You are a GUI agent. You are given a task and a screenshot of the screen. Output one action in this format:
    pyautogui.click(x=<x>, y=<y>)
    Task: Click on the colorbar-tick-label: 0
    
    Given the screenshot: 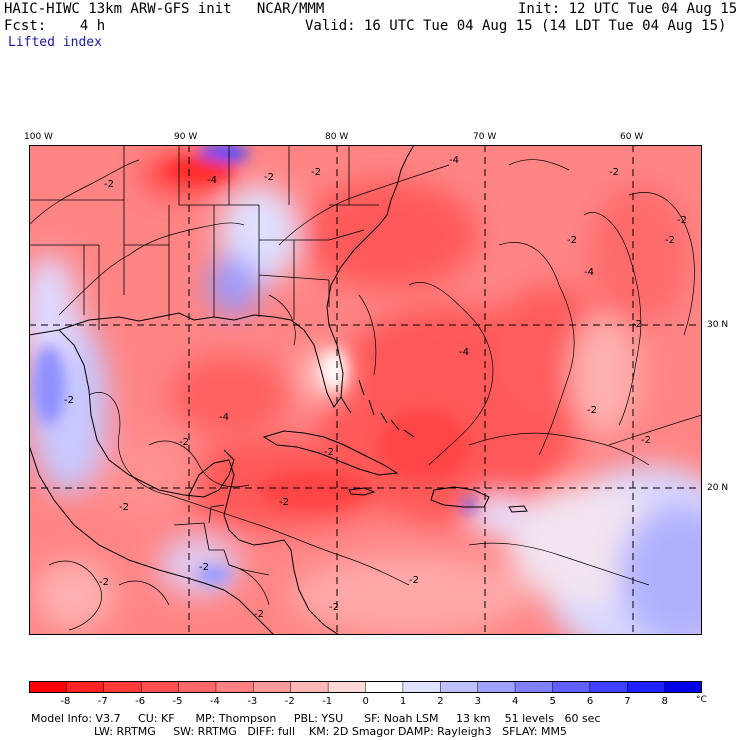 What is the action you would take?
    pyautogui.click(x=365, y=701)
    